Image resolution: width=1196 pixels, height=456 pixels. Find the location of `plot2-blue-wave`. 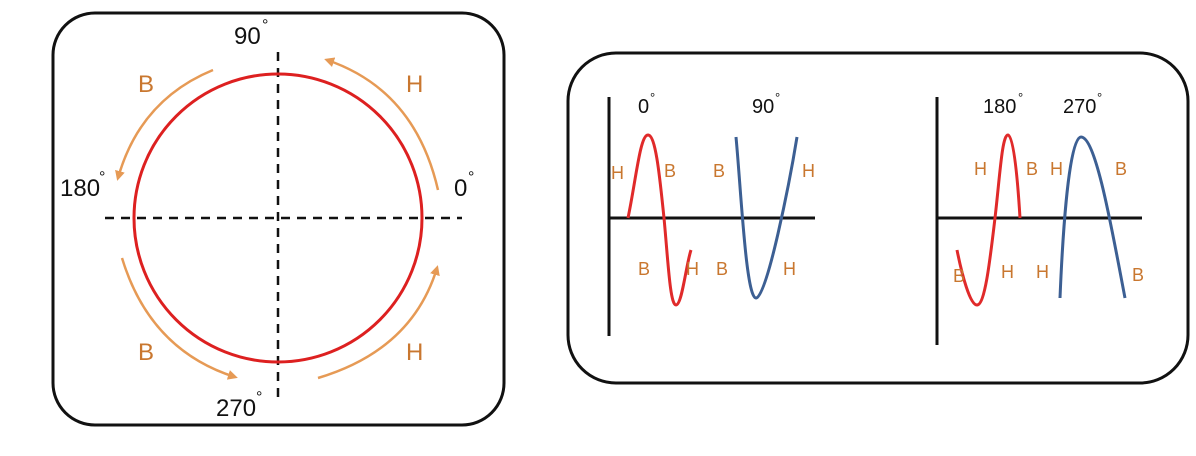

plot2-blue-wave is located at coordinates (1092, 217).